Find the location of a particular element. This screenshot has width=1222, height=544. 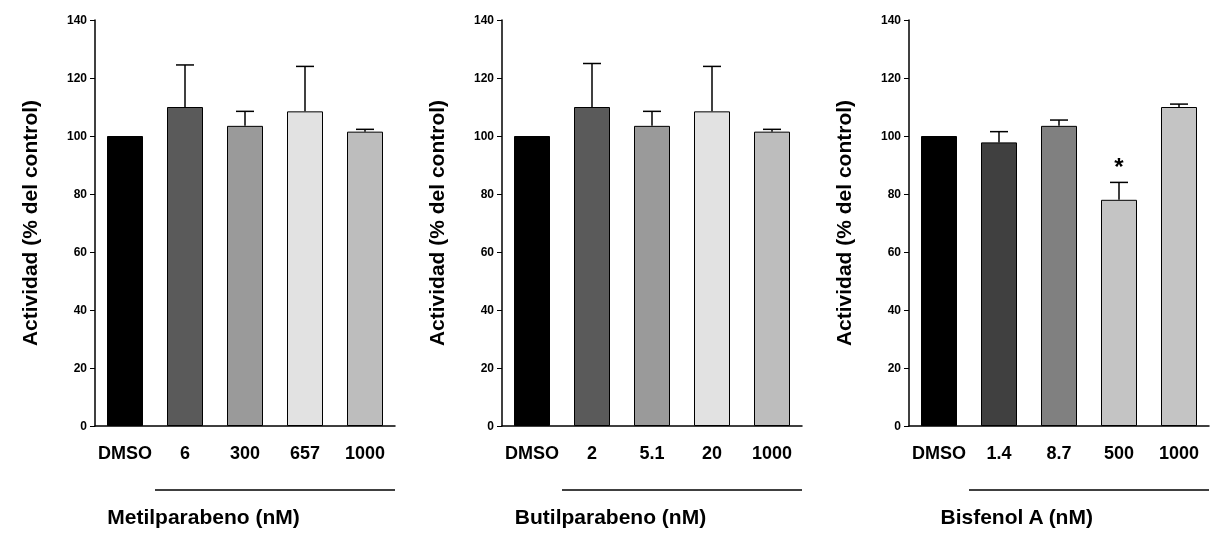

x-tick-label: 2 is located at coordinates (592, 453).